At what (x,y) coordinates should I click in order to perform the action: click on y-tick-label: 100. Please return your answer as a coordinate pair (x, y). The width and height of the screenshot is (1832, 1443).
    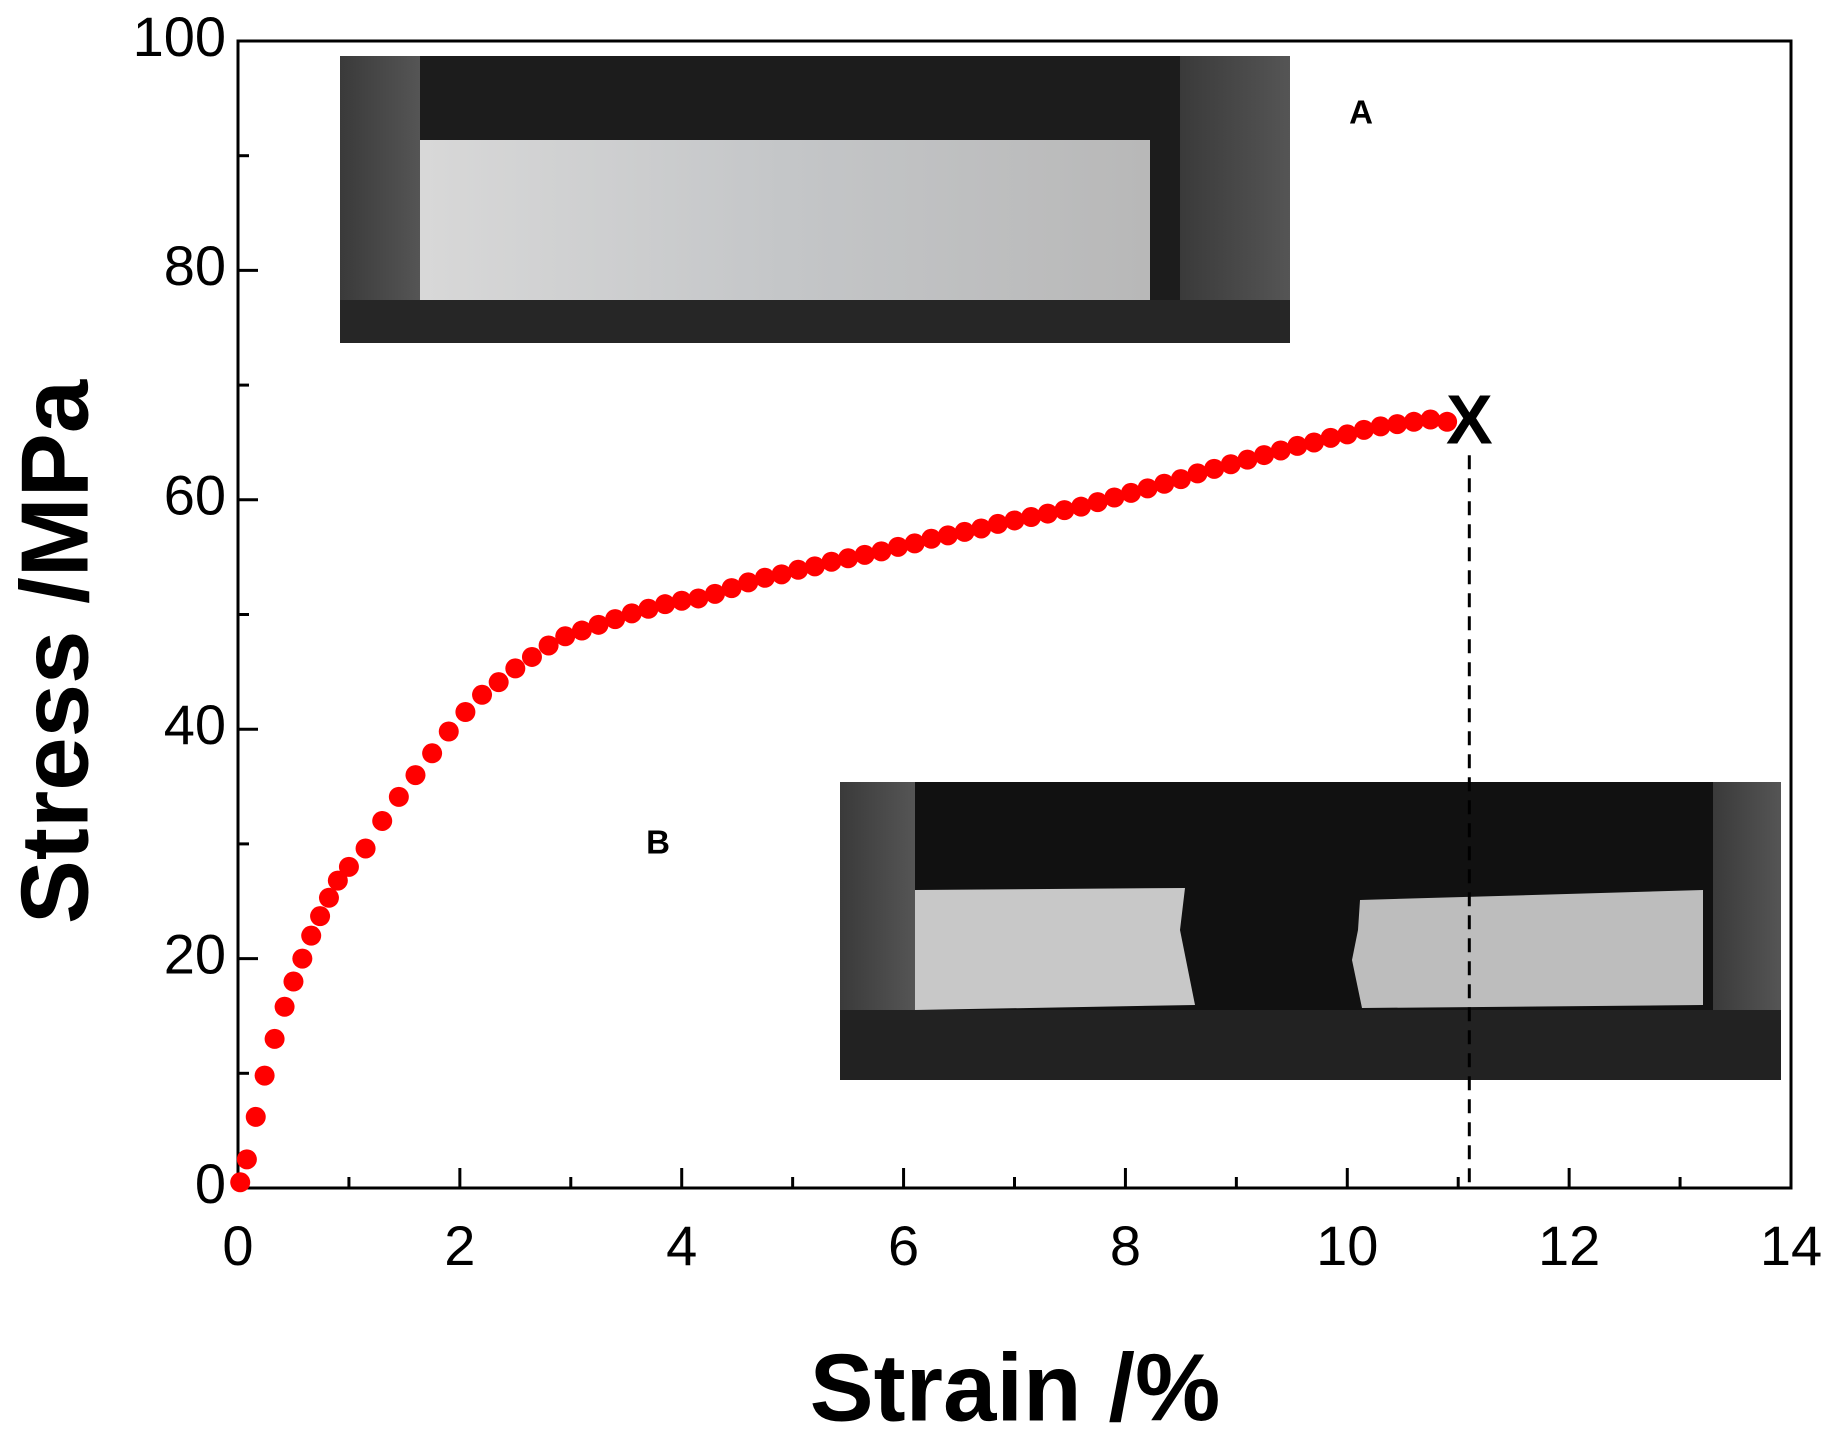
    Looking at the image, I should click on (179, 36).